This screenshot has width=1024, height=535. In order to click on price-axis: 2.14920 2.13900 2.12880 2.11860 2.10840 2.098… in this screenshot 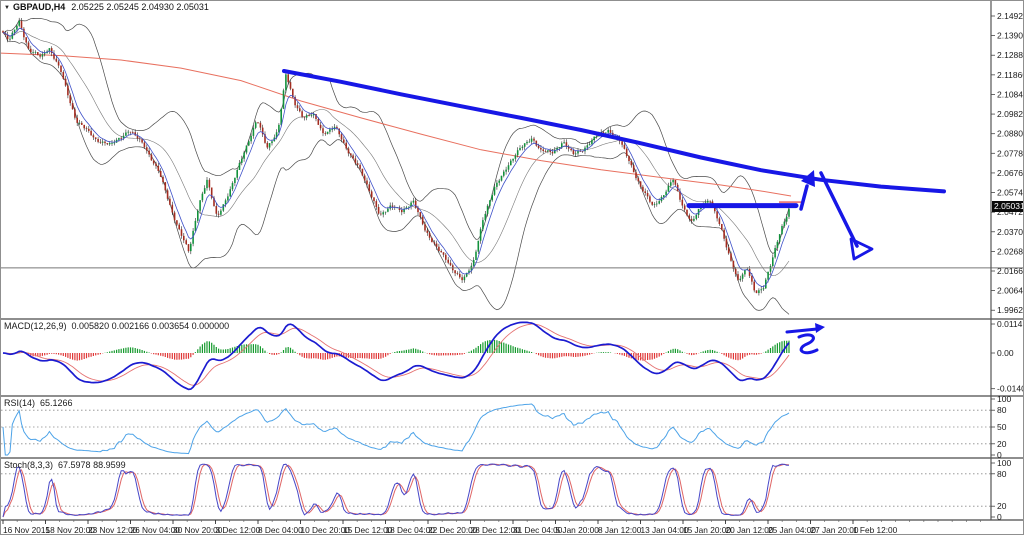, I will do `click(1007, 266)`.